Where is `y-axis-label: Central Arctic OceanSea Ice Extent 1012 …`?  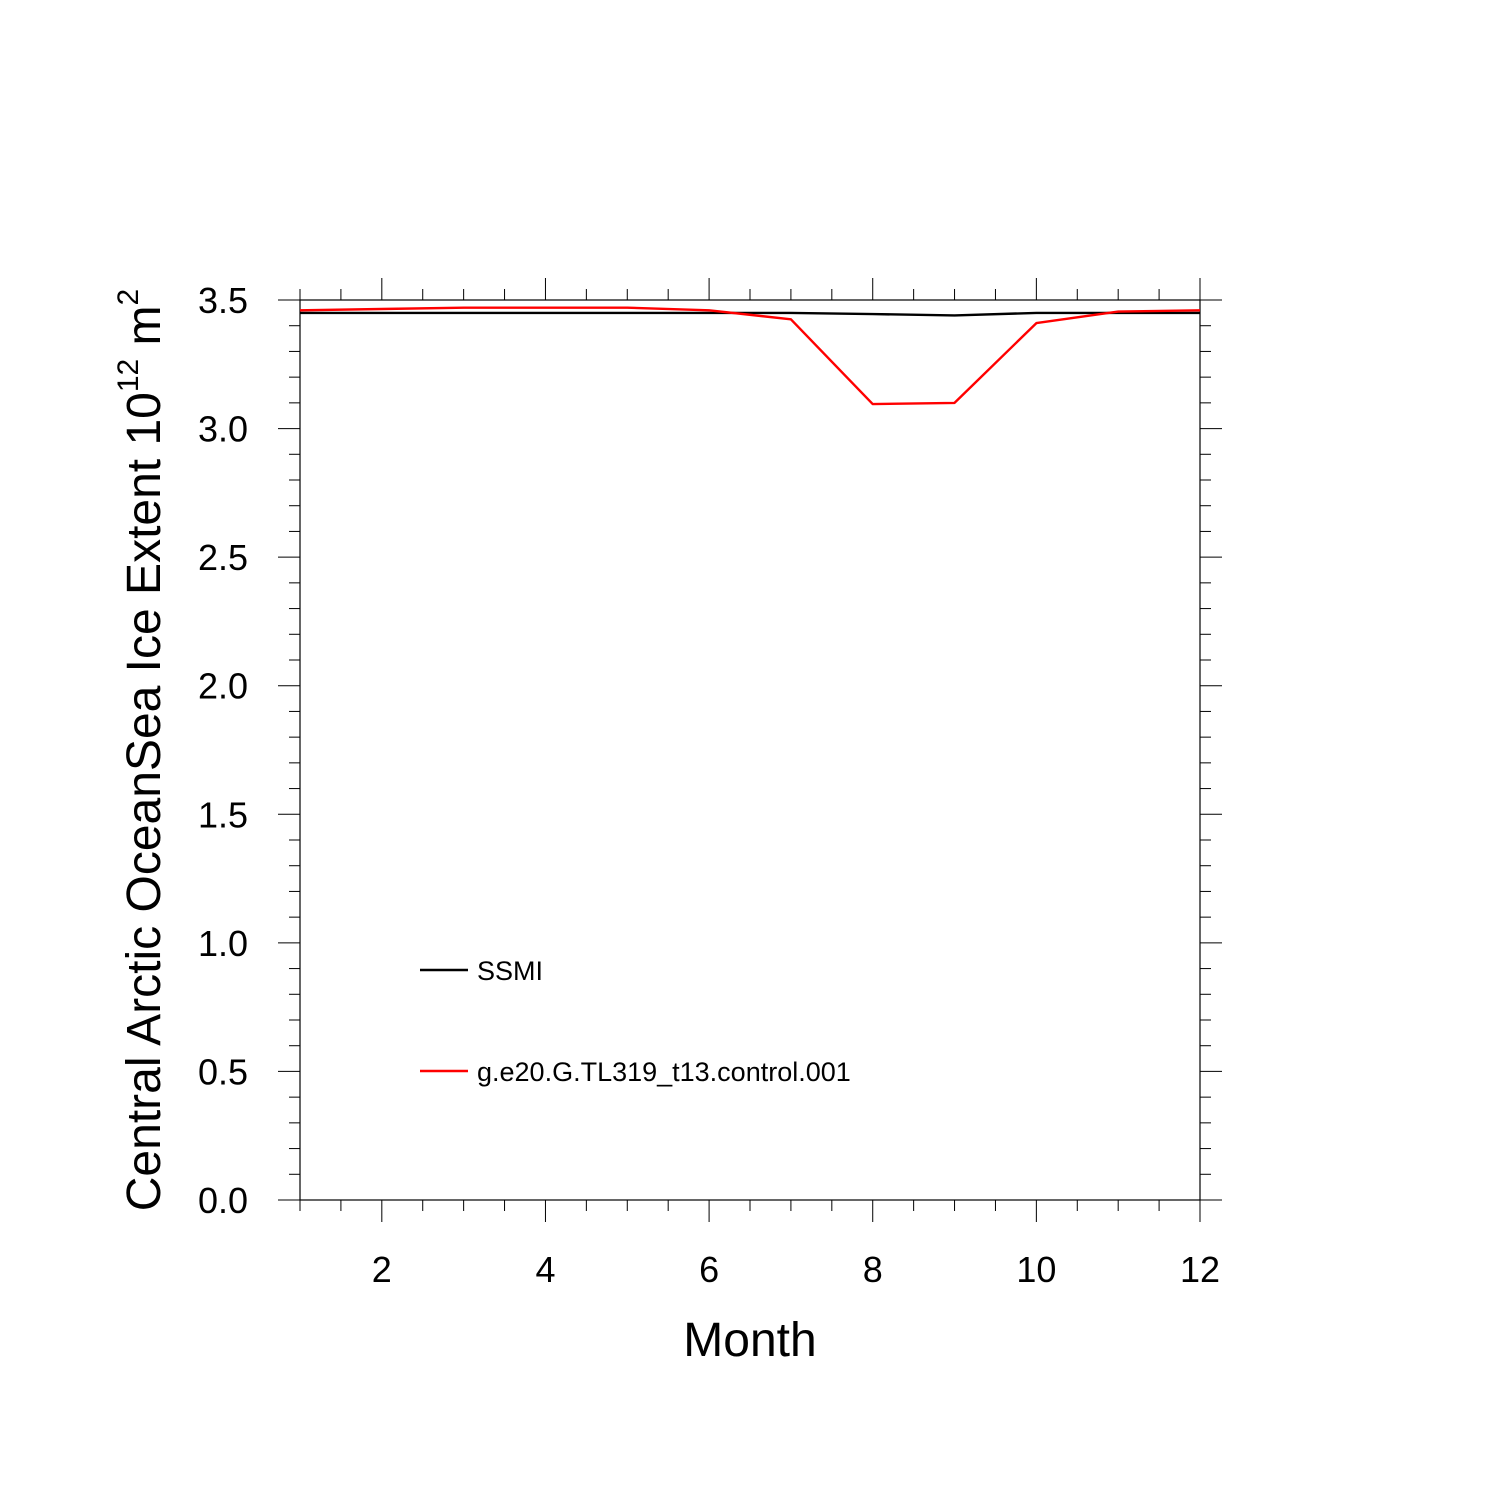
y-axis-label: Central Arctic OceanSea Ice Extent 1012 … is located at coordinates (141, 750).